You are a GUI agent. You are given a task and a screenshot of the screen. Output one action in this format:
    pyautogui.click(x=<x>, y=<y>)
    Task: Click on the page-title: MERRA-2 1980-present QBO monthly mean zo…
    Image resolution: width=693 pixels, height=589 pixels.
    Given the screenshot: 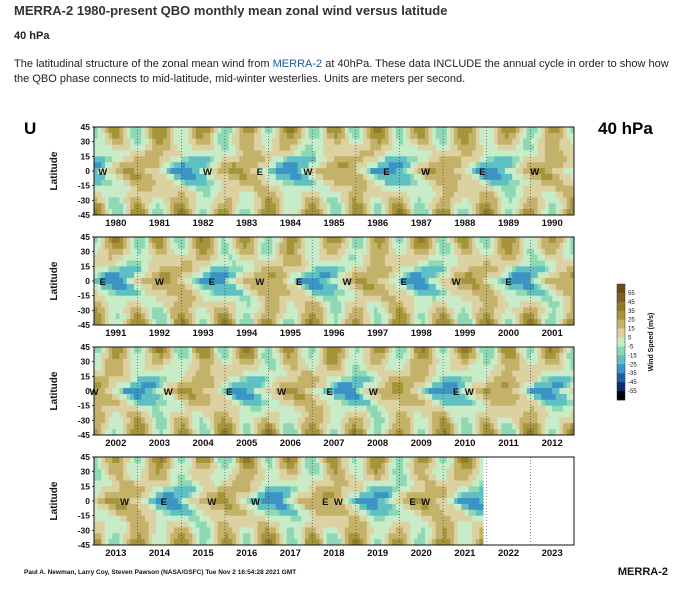 What is the action you would take?
    pyautogui.click(x=231, y=10)
    